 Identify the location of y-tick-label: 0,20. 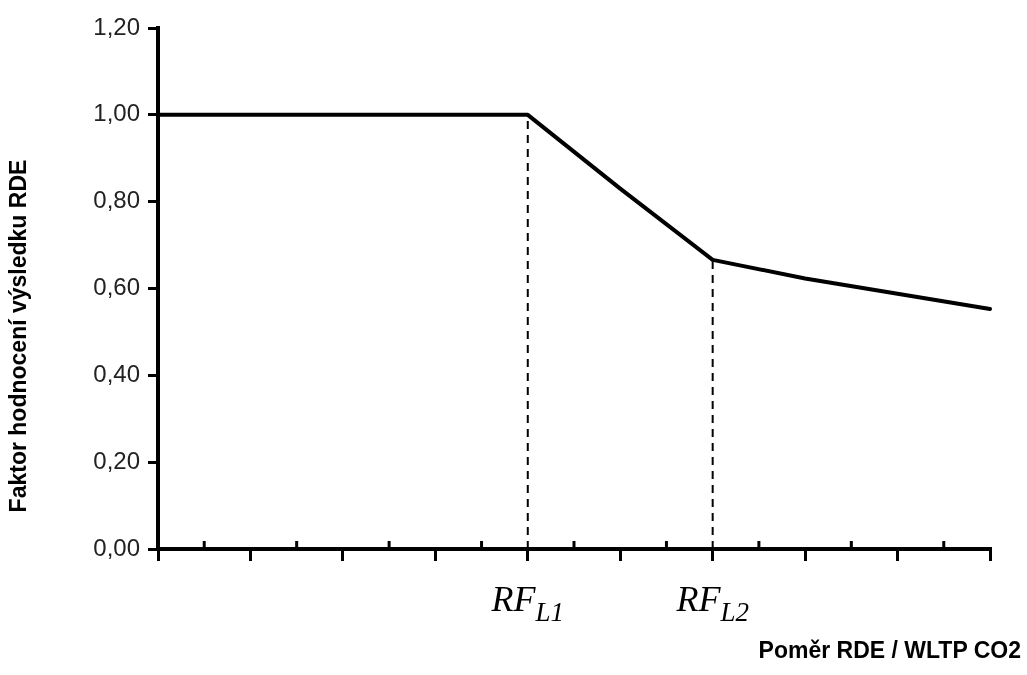
(116, 460).